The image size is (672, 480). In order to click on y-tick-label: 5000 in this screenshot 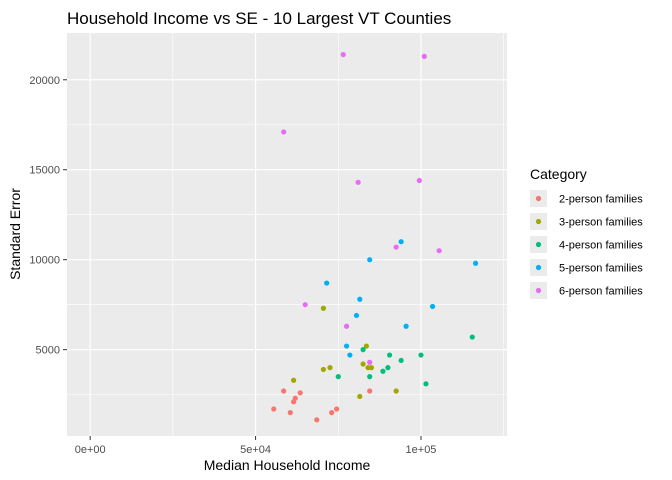, I will do `click(48, 351)`.